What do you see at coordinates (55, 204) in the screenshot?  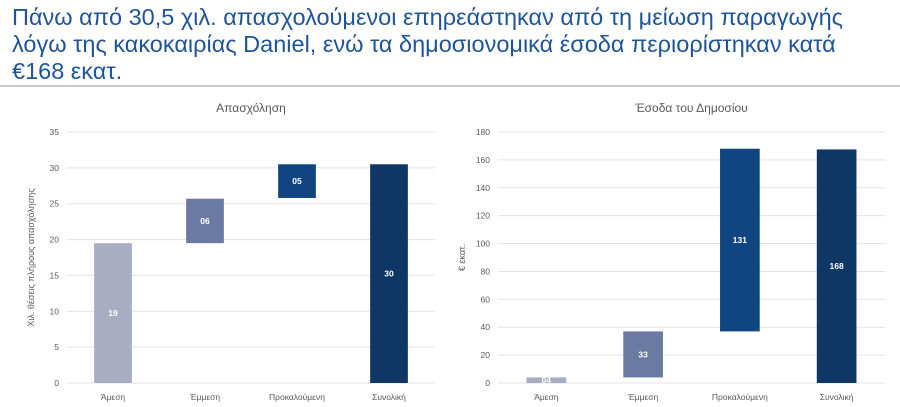 I see `y-tick-label: 25` at bounding box center [55, 204].